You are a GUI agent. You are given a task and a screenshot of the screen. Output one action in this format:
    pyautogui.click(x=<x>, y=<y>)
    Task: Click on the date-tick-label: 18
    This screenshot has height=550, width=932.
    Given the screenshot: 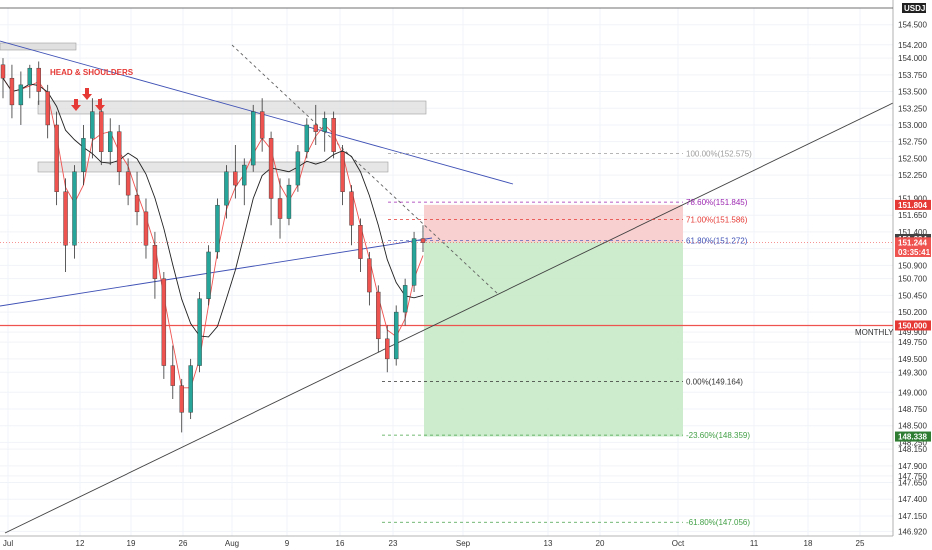 What is the action you would take?
    pyautogui.click(x=808, y=543)
    